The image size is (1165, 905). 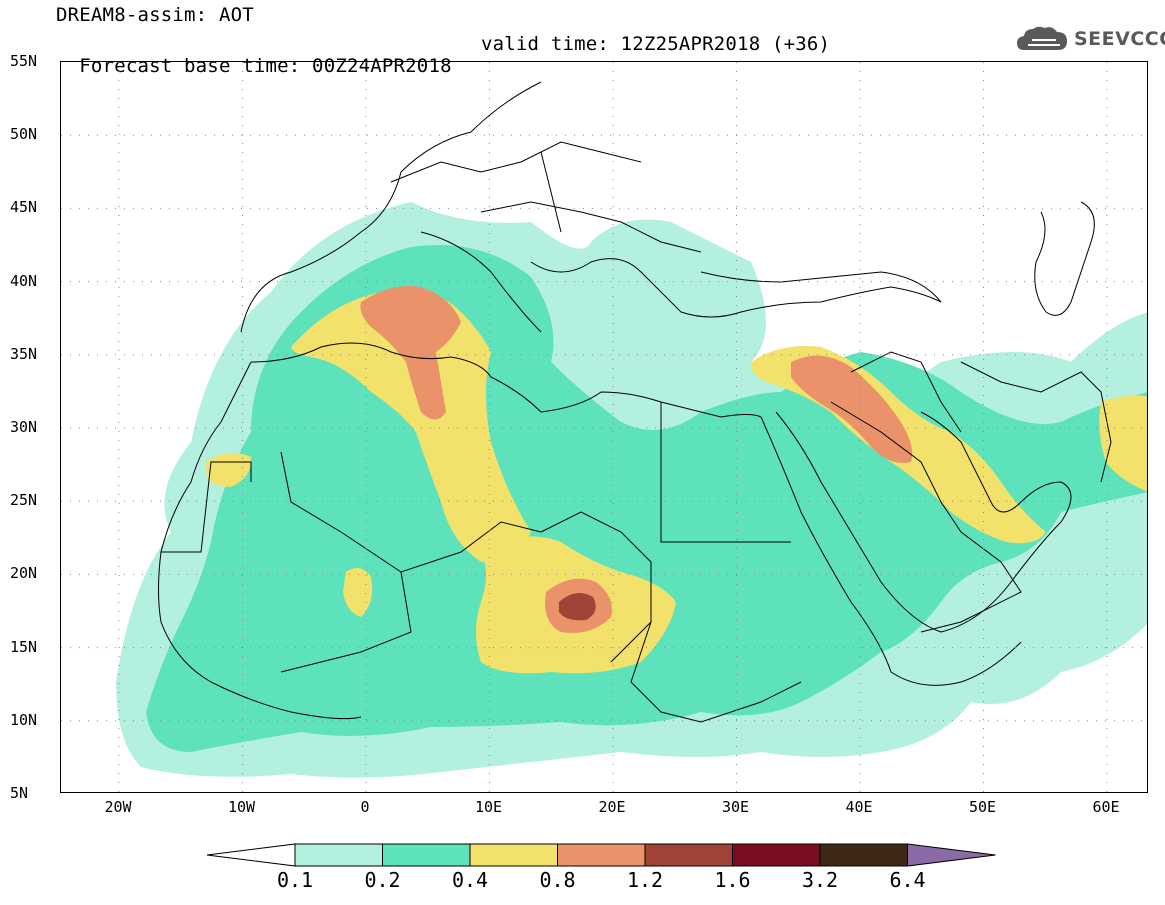 I want to click on lat-label: 25N, so click(x=24, y=500).